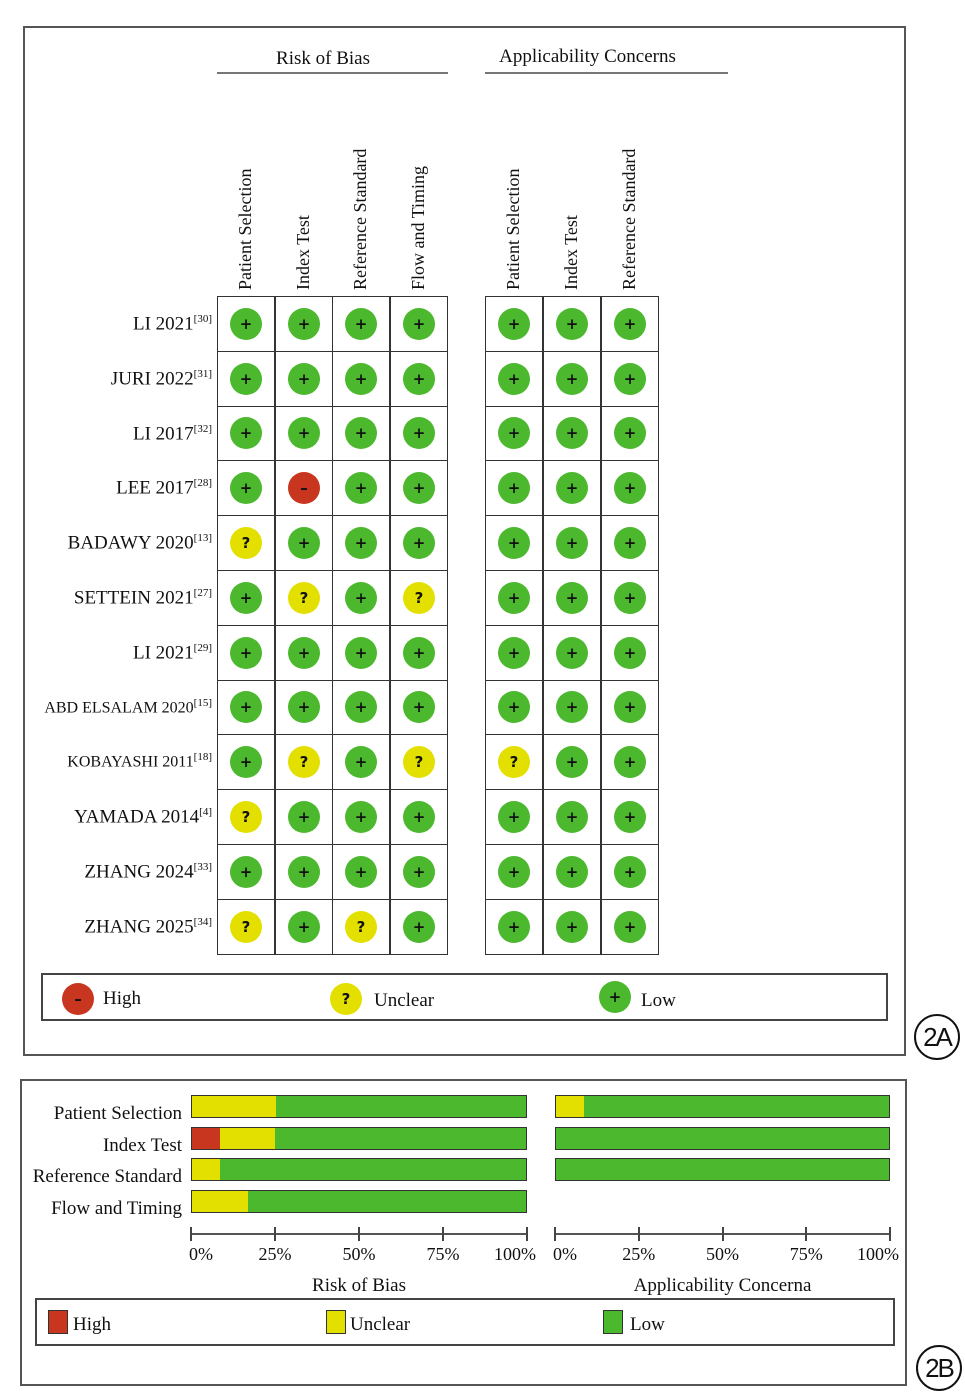  I want to click on legend-swatch-low, so click(613, 1322).